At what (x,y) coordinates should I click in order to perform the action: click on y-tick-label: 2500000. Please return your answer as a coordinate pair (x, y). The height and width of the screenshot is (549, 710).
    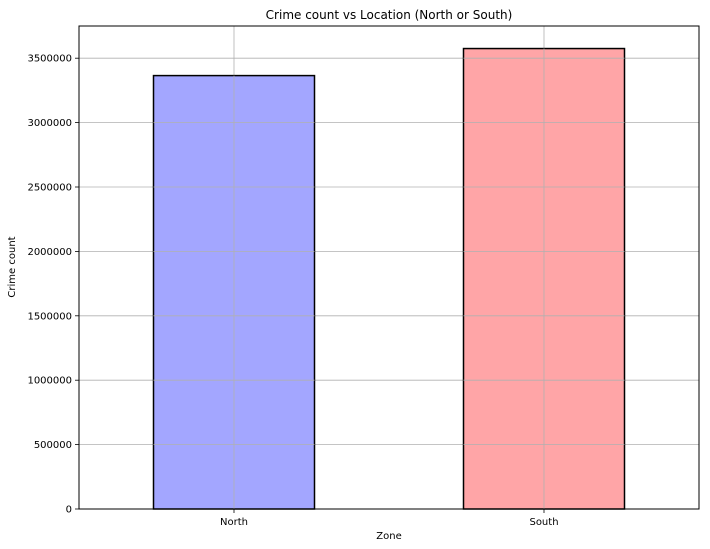
    Looking at the image, I should click on (49, 188).